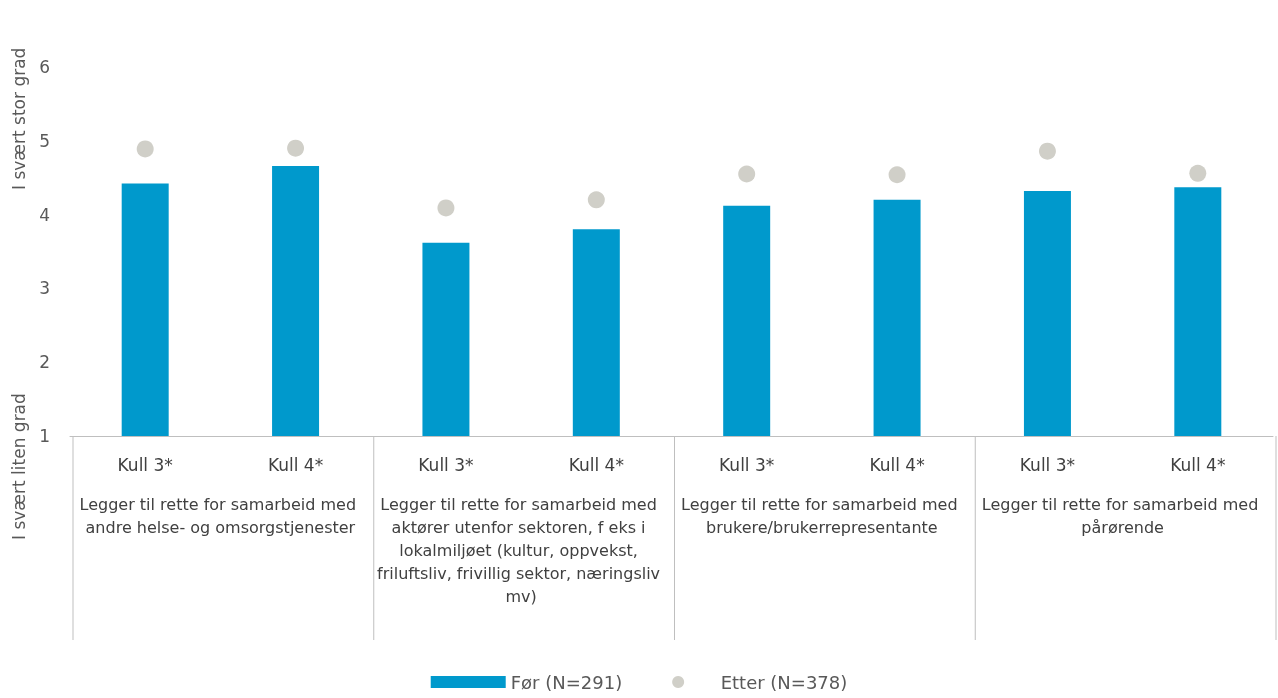 The height and width of the screenshot is (698, 1278). Describe the element at coordinates (44, 214) in the screenshot. I see `y-tick-label: 4` at that location.